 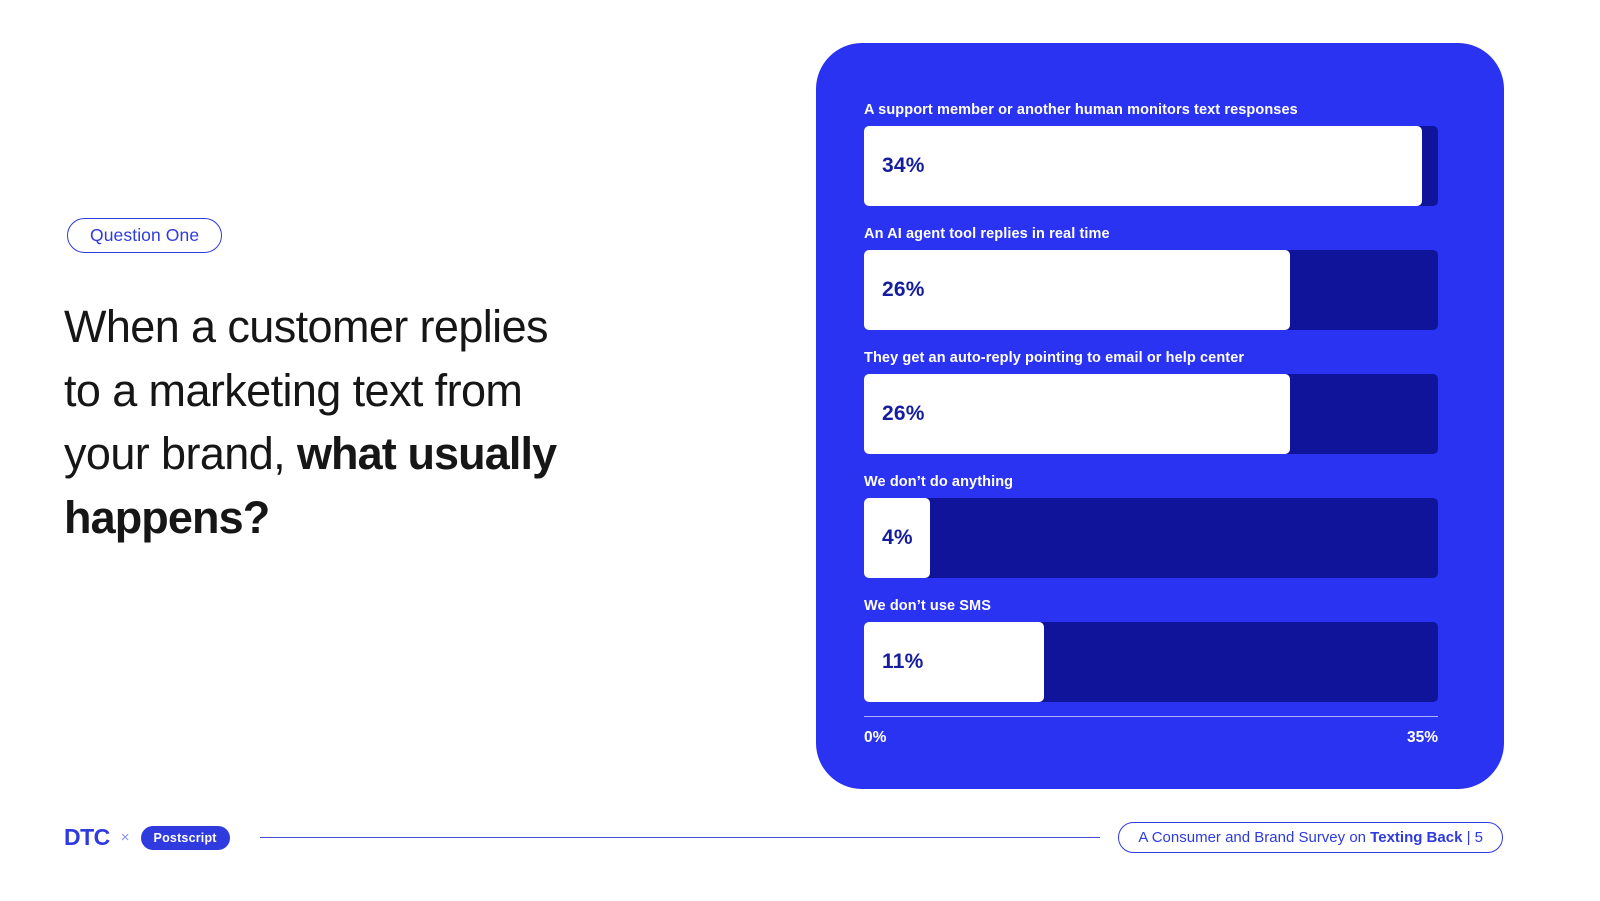 I want to click on question-badge-label: Question One, so click(x=145, y=235).